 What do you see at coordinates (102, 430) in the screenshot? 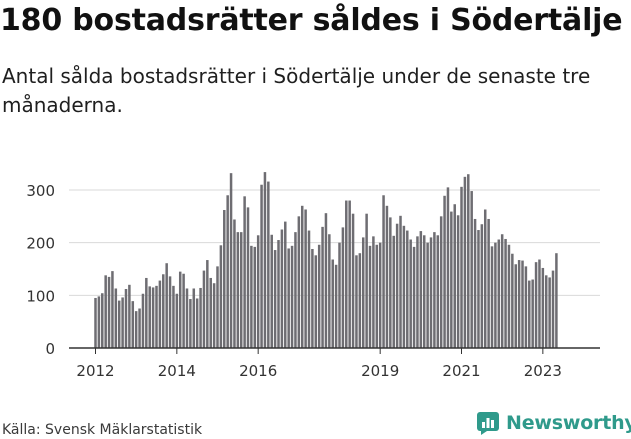
I see `source-note: Källa: Svensk Mäklarstatistik` at bounding box center [102, 430].